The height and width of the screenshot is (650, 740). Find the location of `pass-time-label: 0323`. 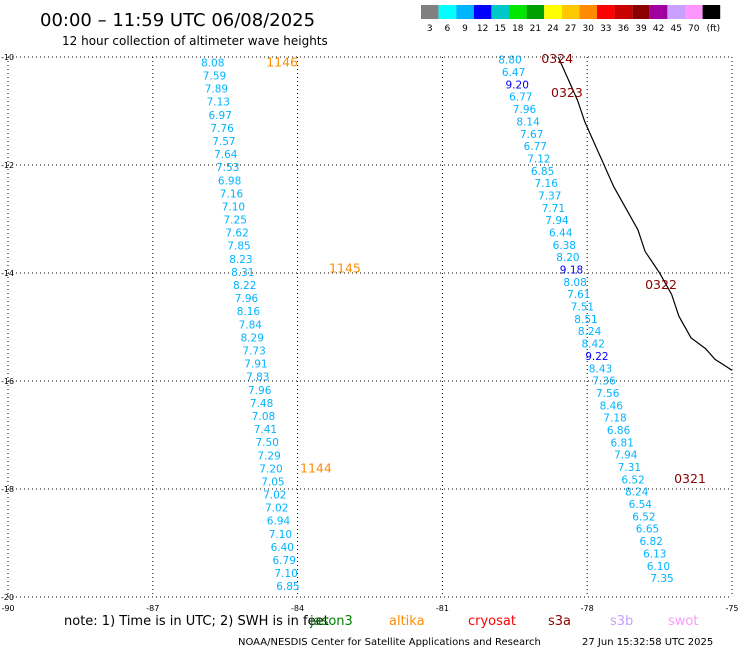

pass-time-label: 0323 is located at coordinates (567, 92).